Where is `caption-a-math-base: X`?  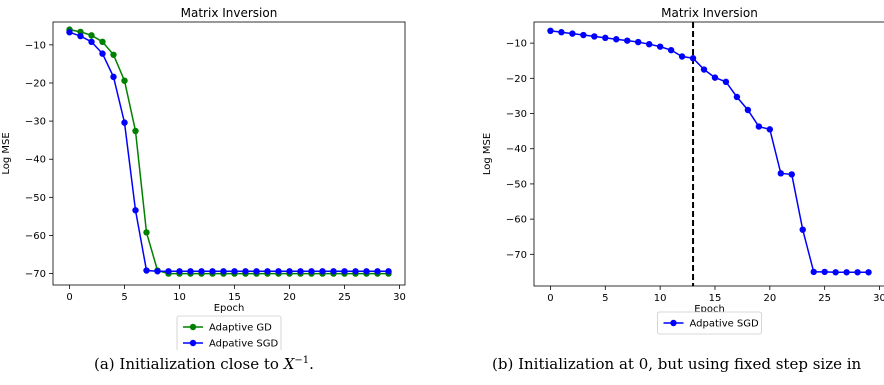 caption-a-math-base: X is located at coordinates (289, 364).